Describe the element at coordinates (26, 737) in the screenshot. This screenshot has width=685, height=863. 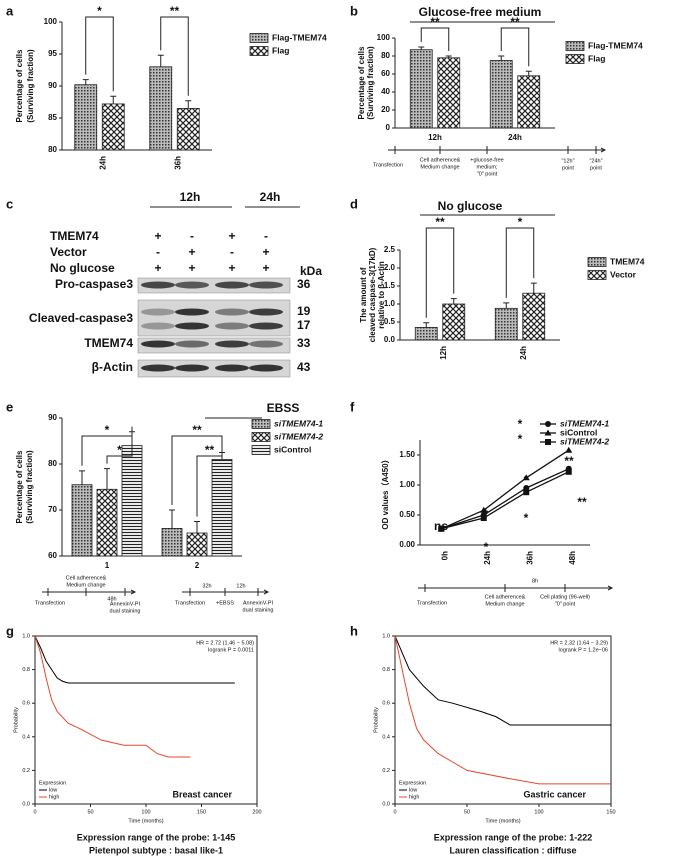
I see `y-tick-label: 0.4` at that location.